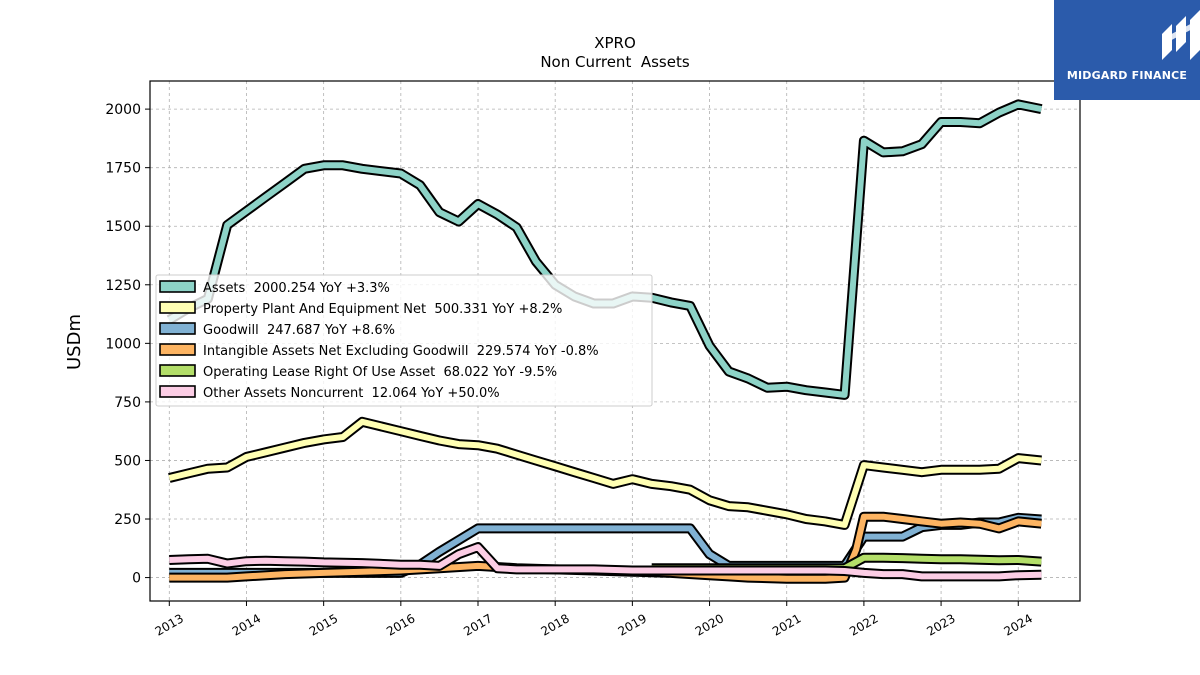  Describe the element at coordinates (940, 624) in the screenshot. I see `x-tick-label: 2023` at that location.